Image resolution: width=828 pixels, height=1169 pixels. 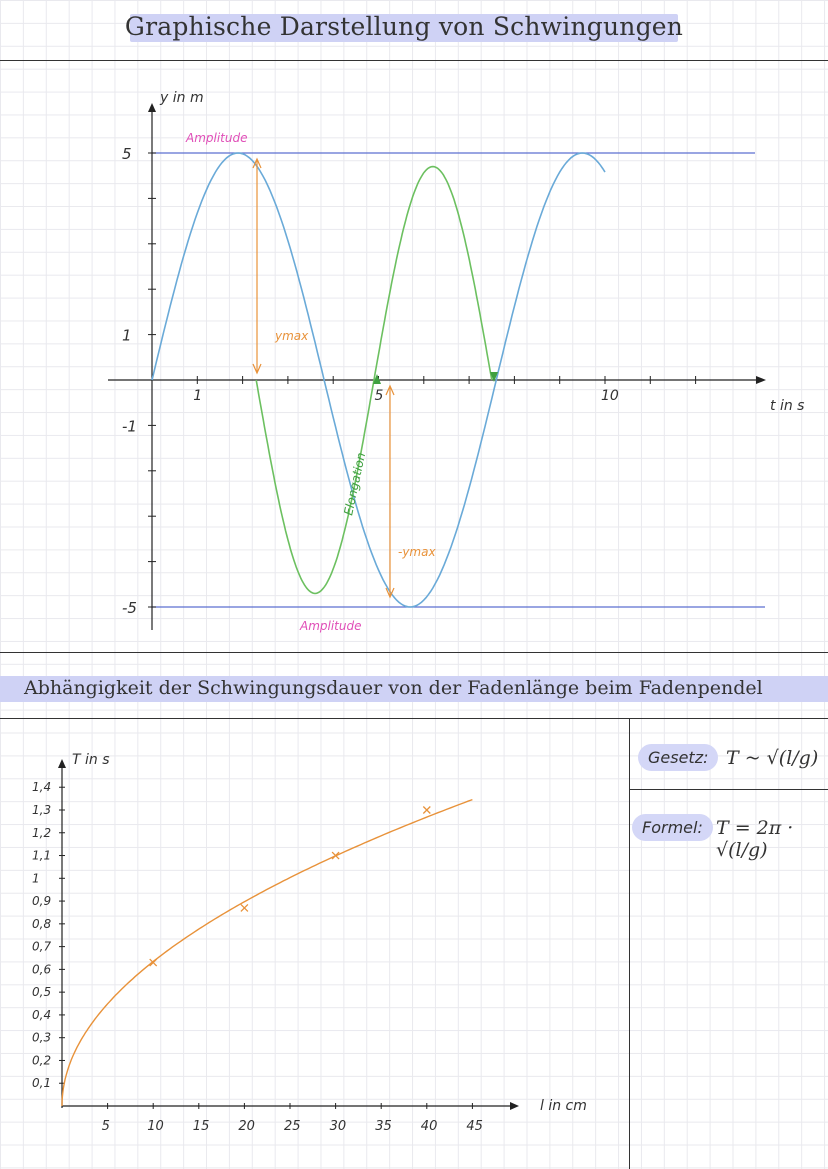 I want to click on green-arrow-mid, so click(x=377, y=379).